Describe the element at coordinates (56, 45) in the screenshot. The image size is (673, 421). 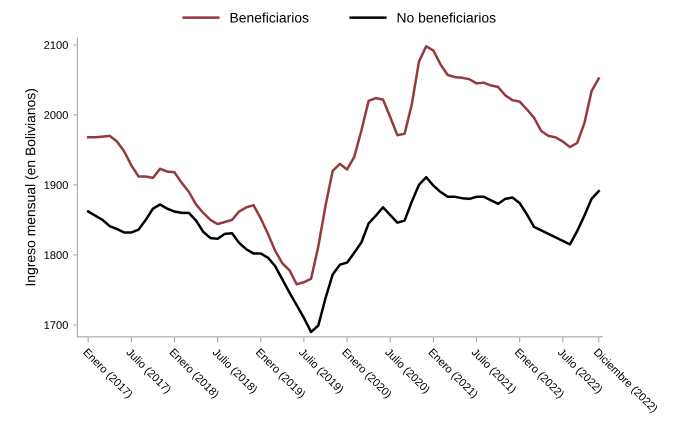
I see `y-tick-label: 2100` at that location.